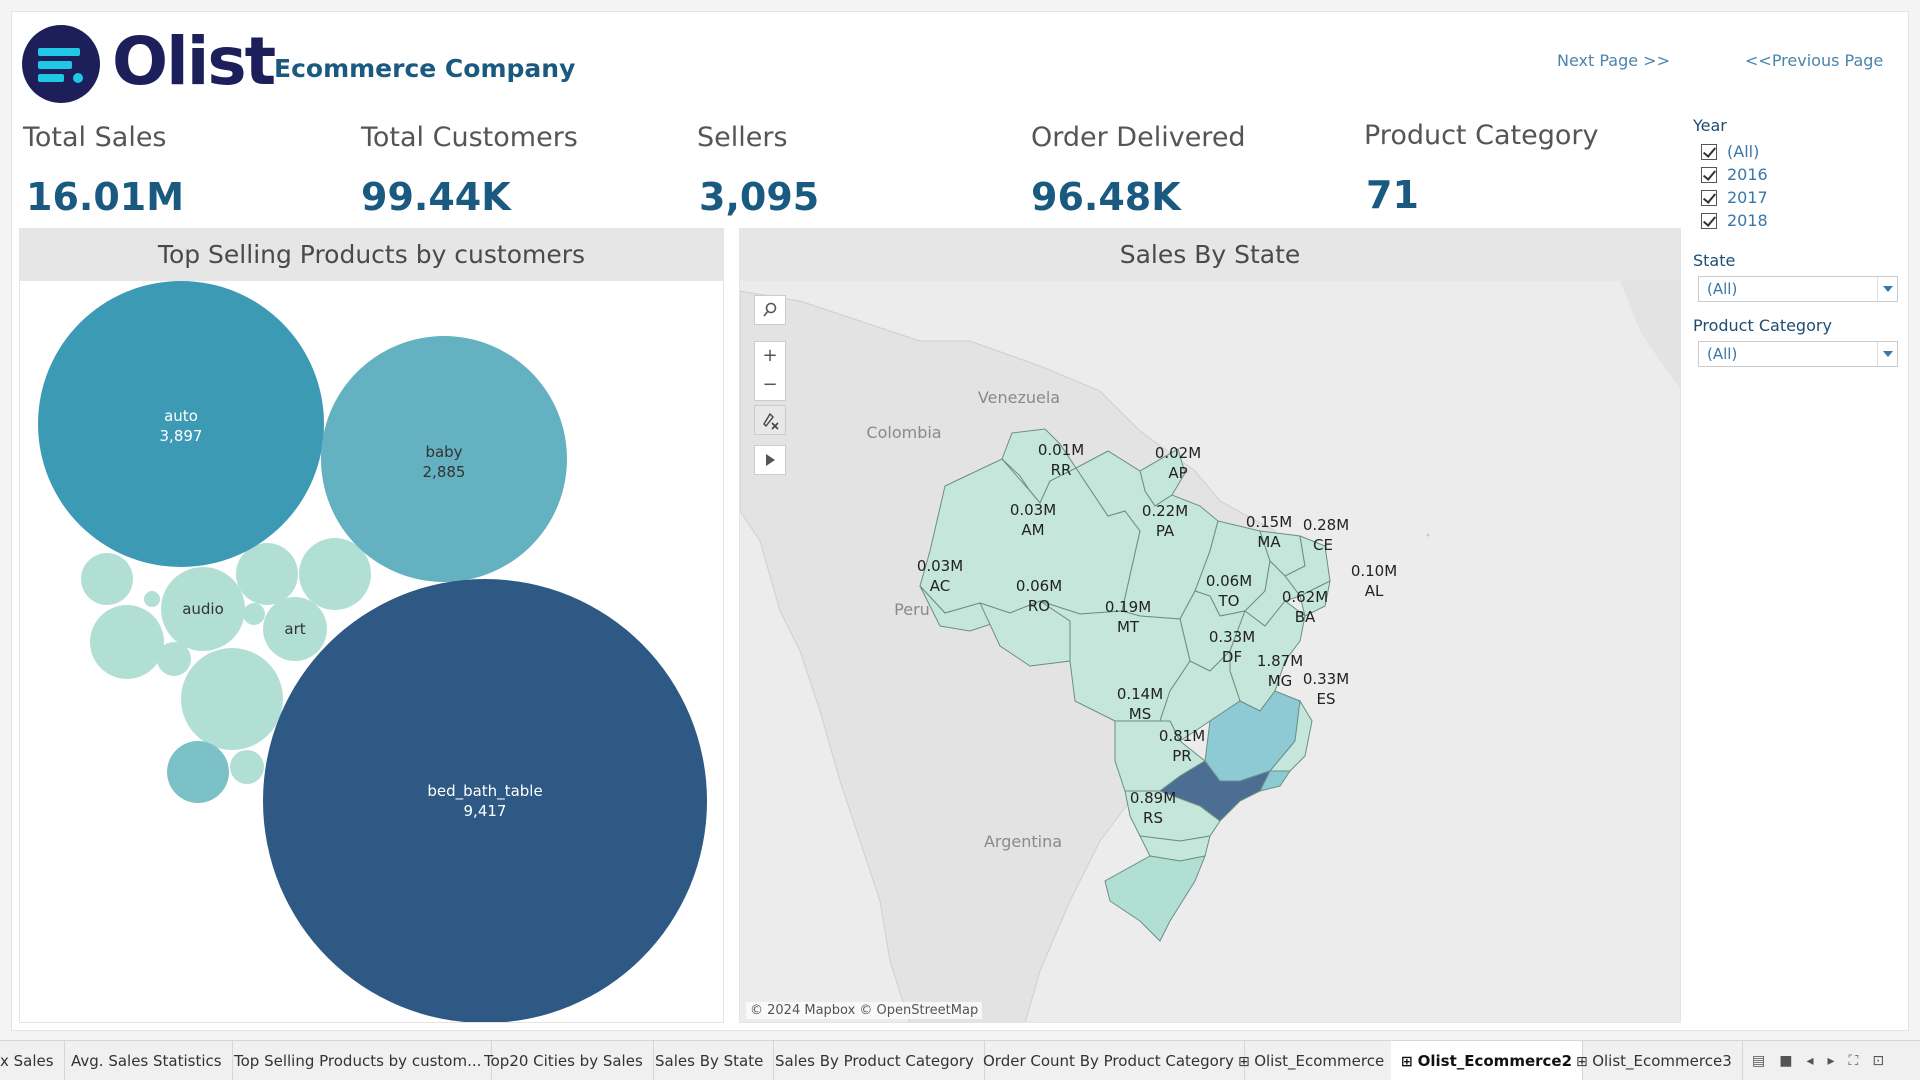  I want to click on country-label: Argentina, so click(1023, 841).